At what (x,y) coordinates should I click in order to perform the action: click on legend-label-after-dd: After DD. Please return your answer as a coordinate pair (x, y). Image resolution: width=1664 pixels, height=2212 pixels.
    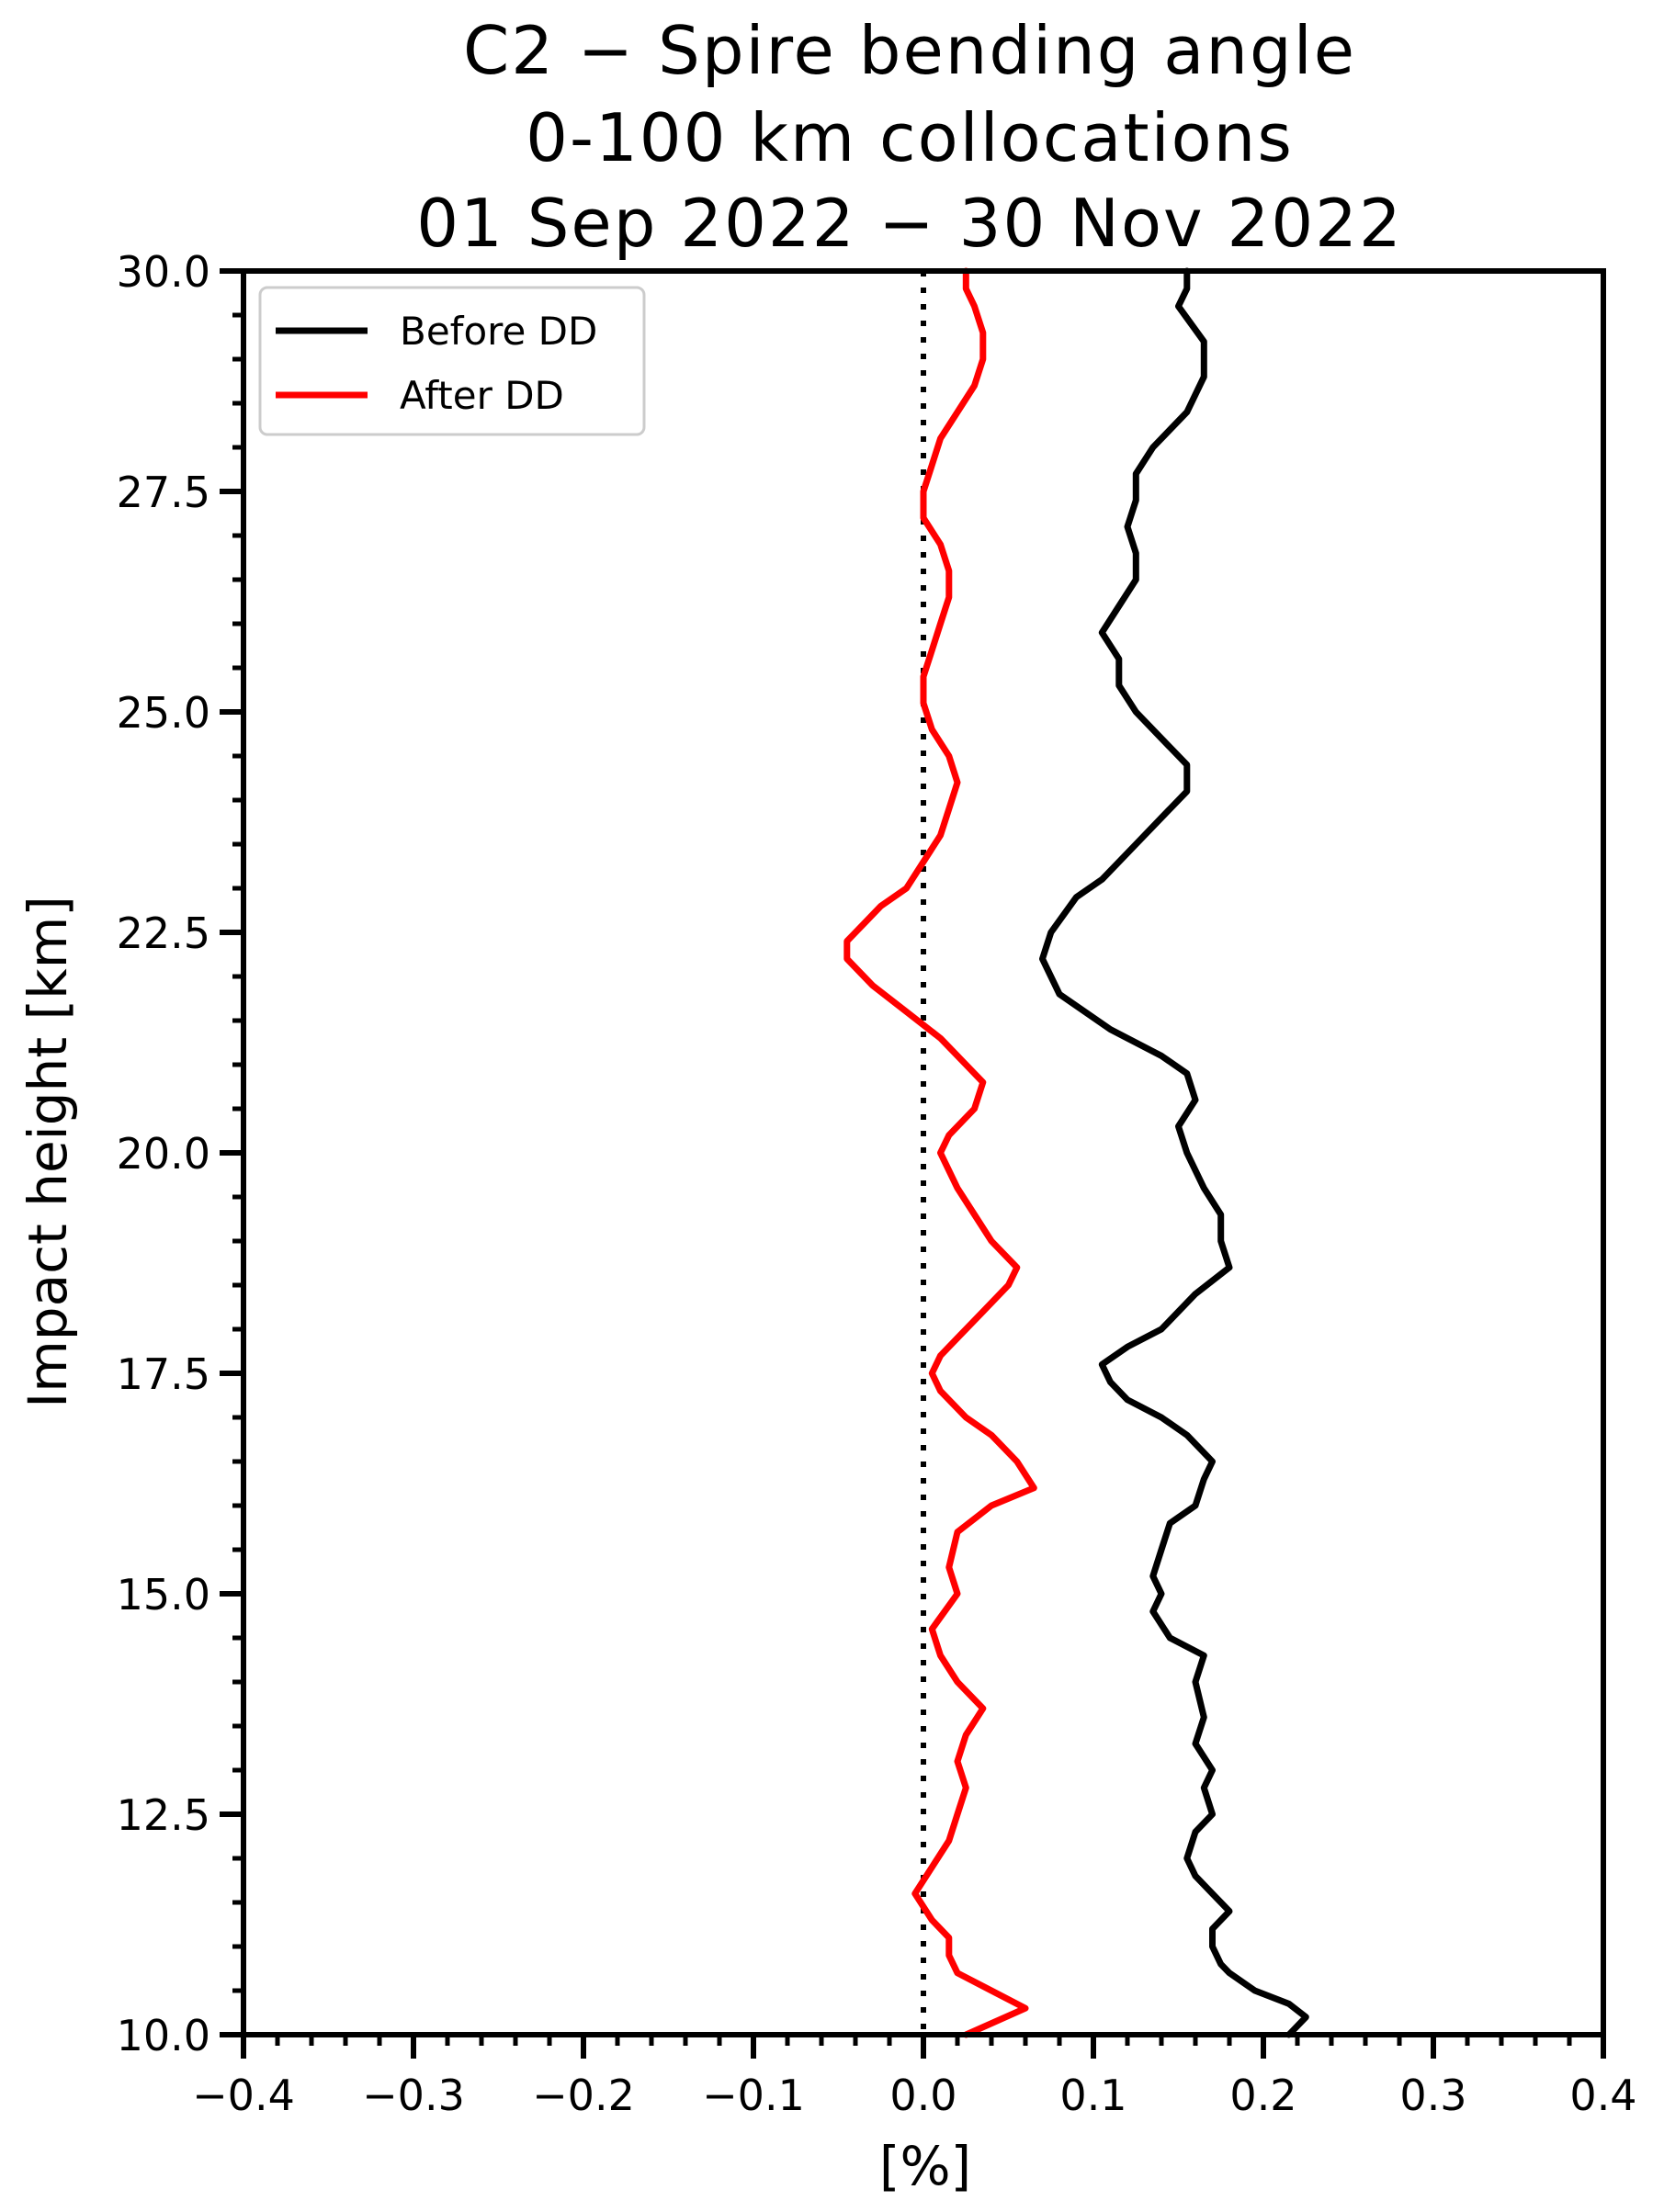
    Looking at the image, I should click on (482, 395).